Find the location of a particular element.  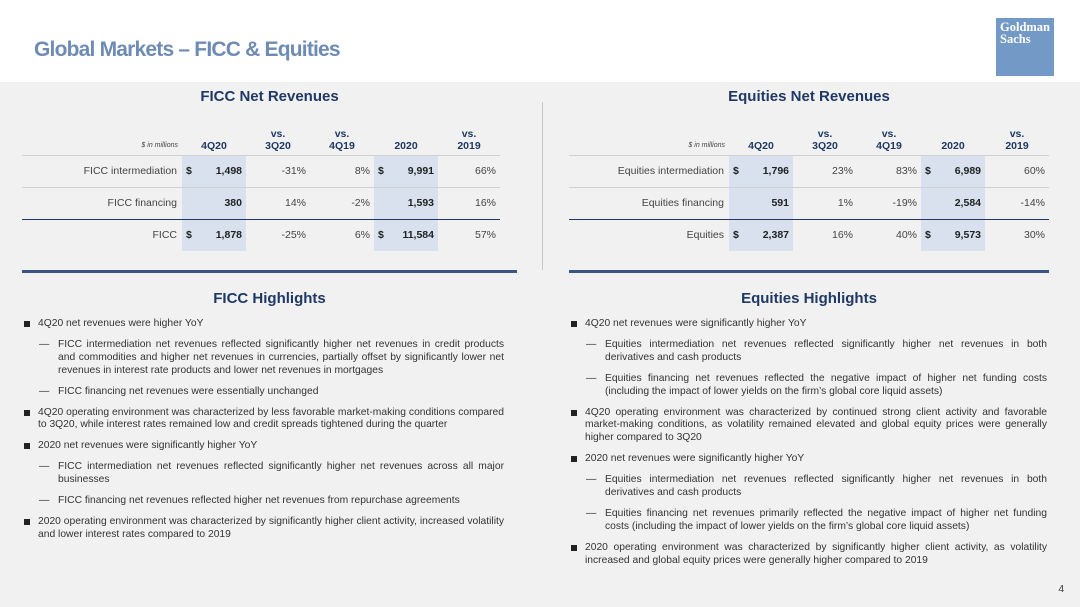

logo-line-1: Goldman is located at coordinates (1025, 27).